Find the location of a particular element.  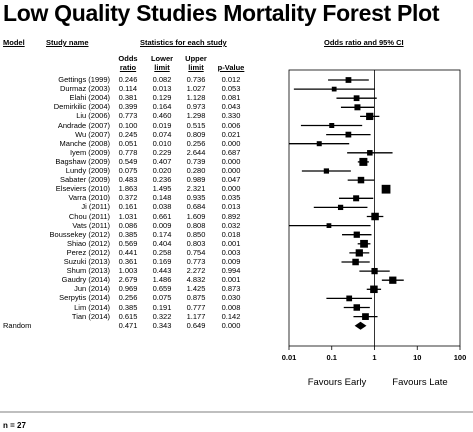

study-or-value: 0.441 is located at coordinates (128, 252).